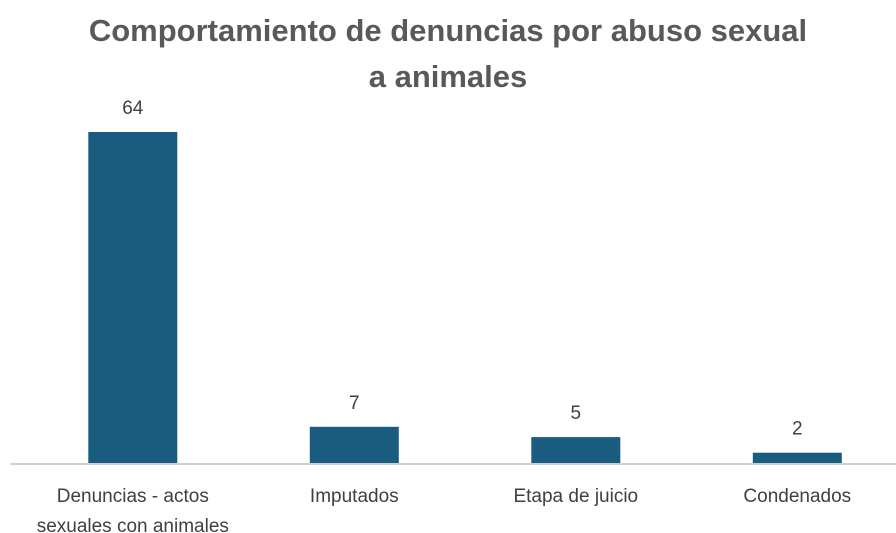 The image size is (896, 533). What do you see at coordinates (797, 429) in the screenshot?
I see `data-label-3: 2` at bounding box center [797, 429].